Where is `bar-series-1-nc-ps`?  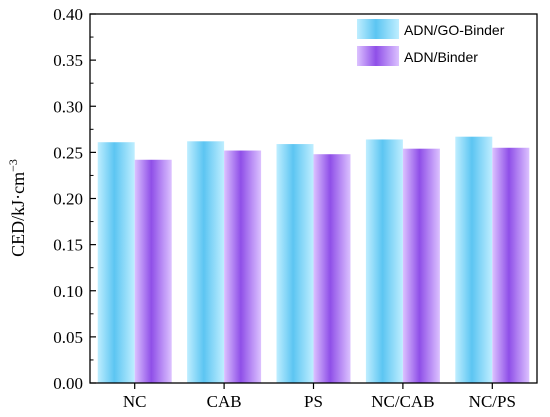 bar-series-1-nc-ps is located at coordinates (474, 259).